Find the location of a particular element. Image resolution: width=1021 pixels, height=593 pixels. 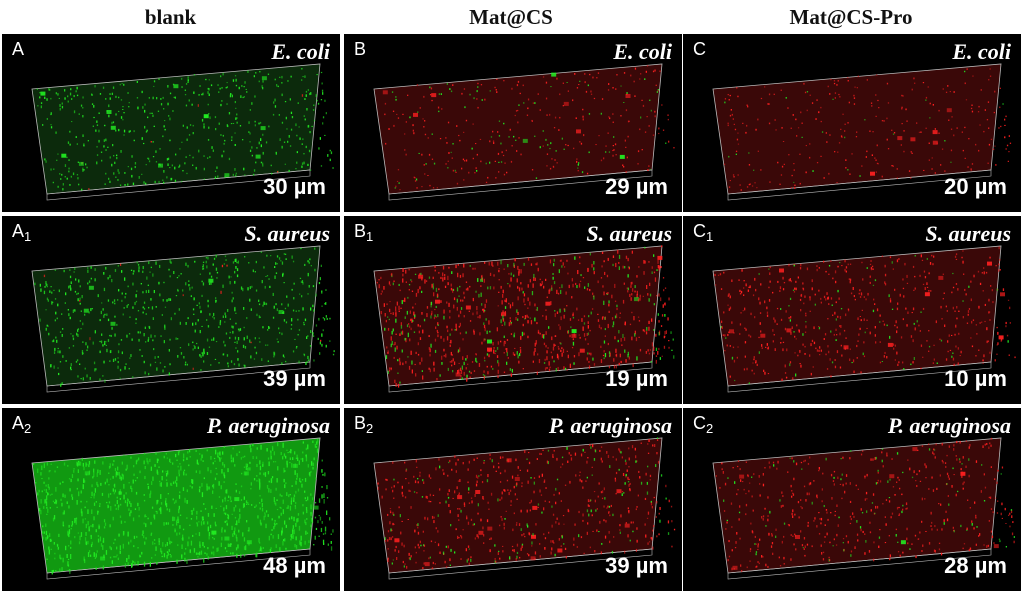

micrograph-panel: A E. coli 30 µm is located at coordinates (171, 123).